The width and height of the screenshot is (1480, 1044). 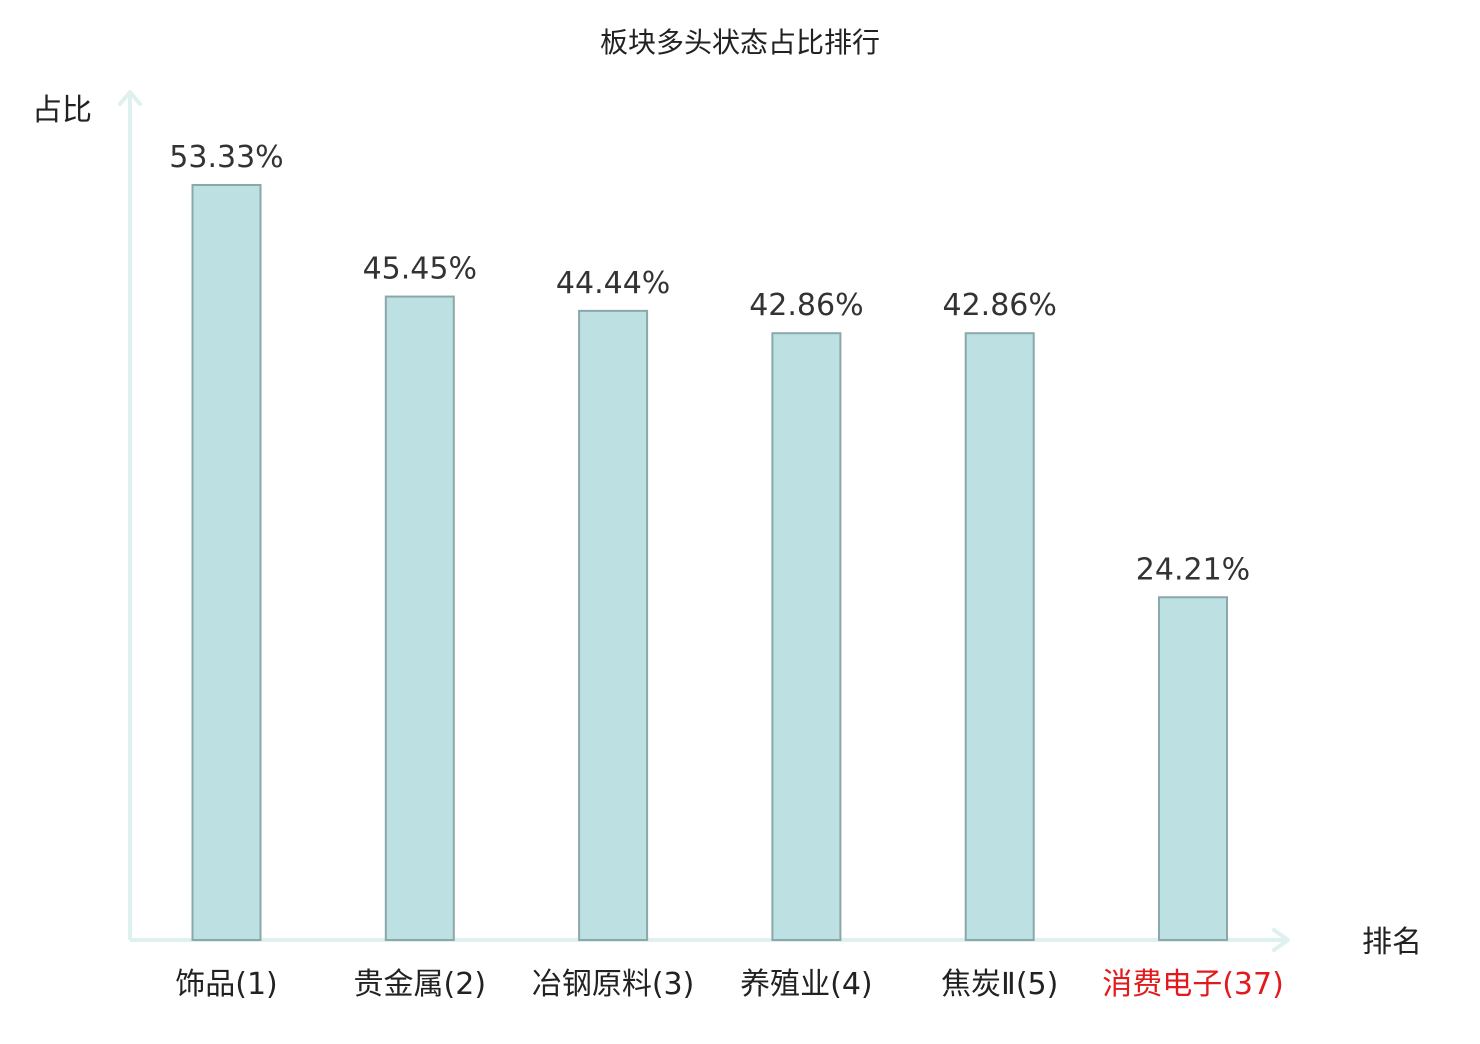 I want to click on category-rank: (3), so click(x=673, y=984).